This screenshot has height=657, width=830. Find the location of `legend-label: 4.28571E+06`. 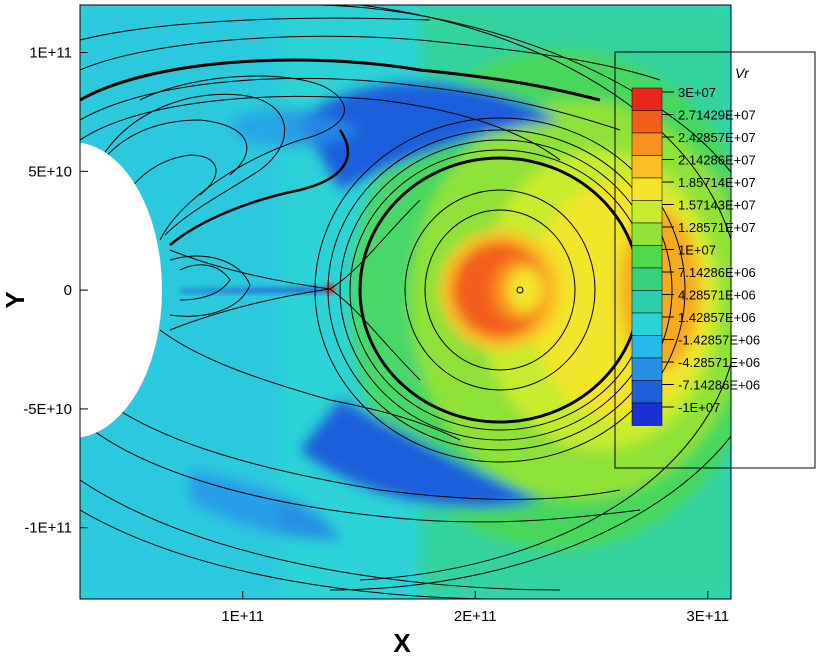

legend-label: 4.28571E+06 is located at coordinates (717, 295).